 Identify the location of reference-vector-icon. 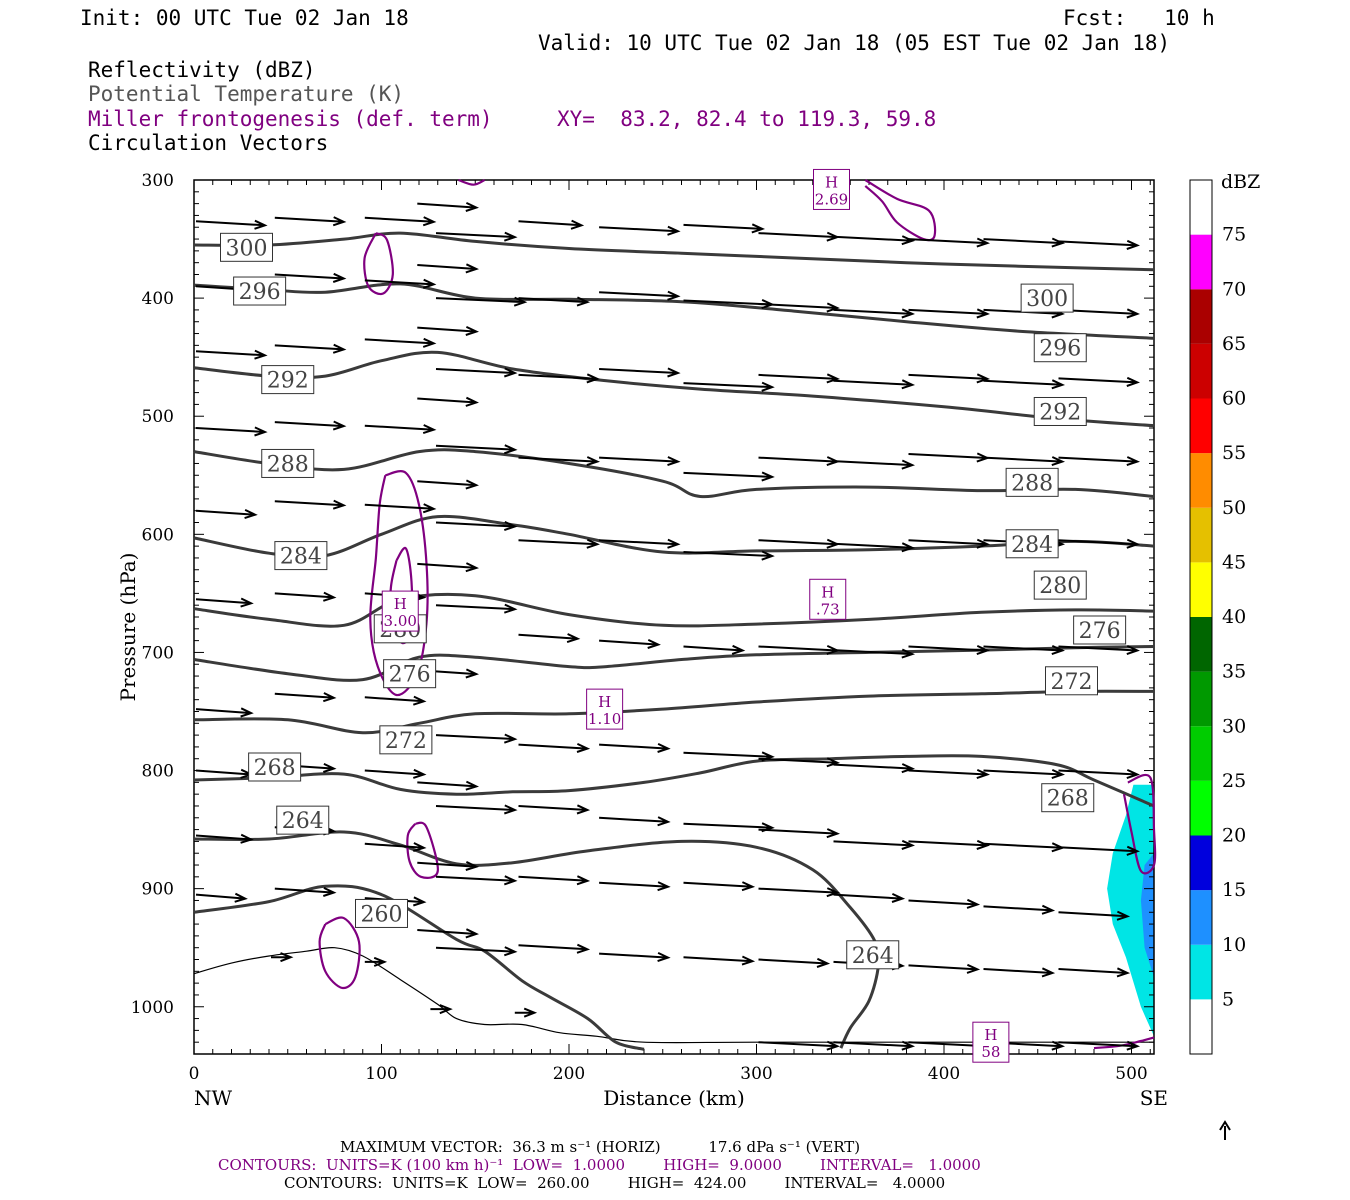
(1225, 1130).